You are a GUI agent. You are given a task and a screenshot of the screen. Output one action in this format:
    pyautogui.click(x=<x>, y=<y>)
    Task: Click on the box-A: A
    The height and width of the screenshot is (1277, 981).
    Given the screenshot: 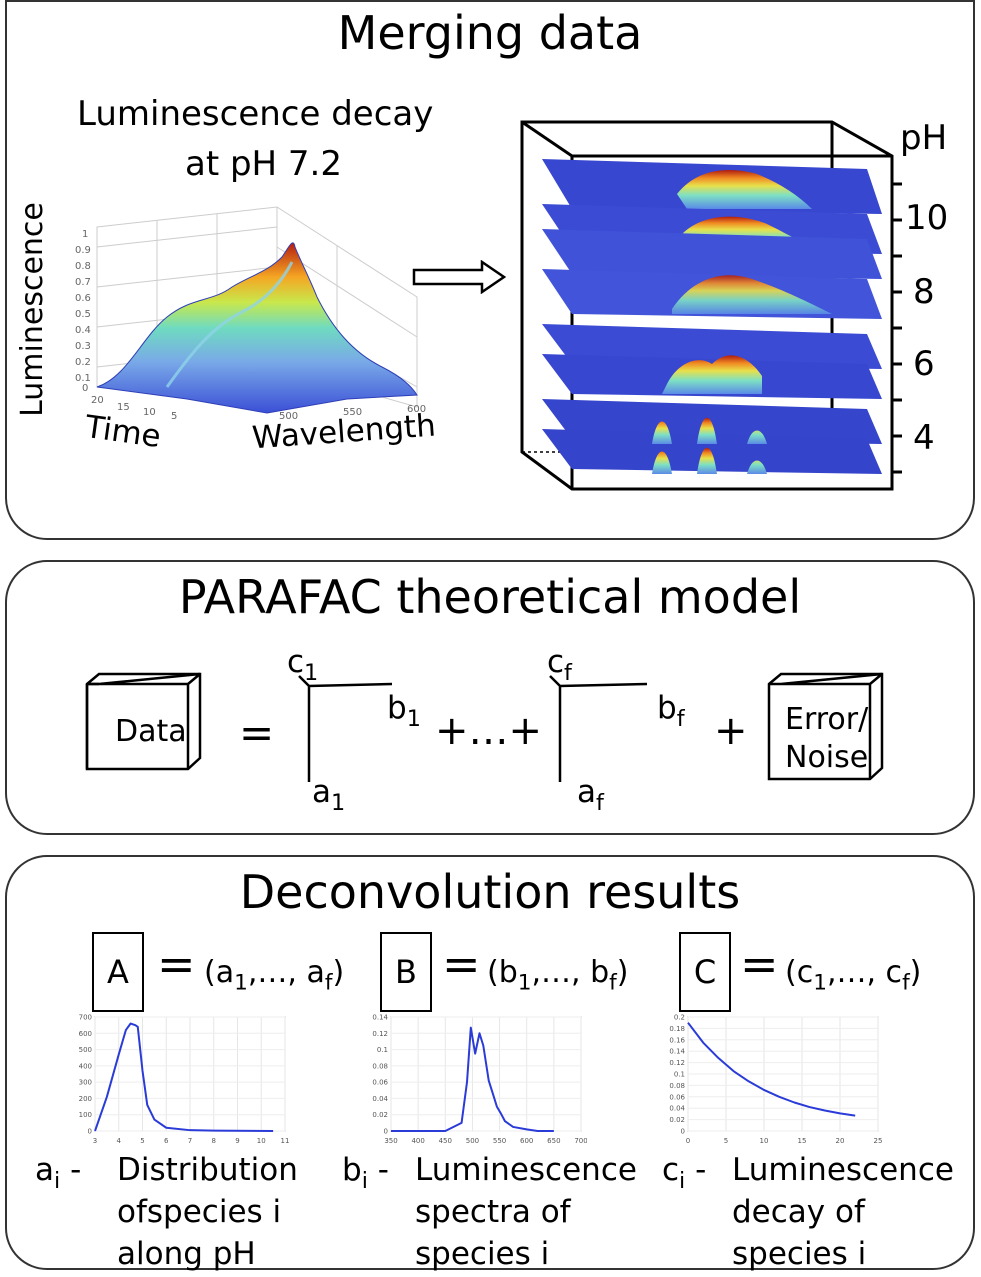 What is the action you would take?
    pyautogui.click(x=118, y=972)
    